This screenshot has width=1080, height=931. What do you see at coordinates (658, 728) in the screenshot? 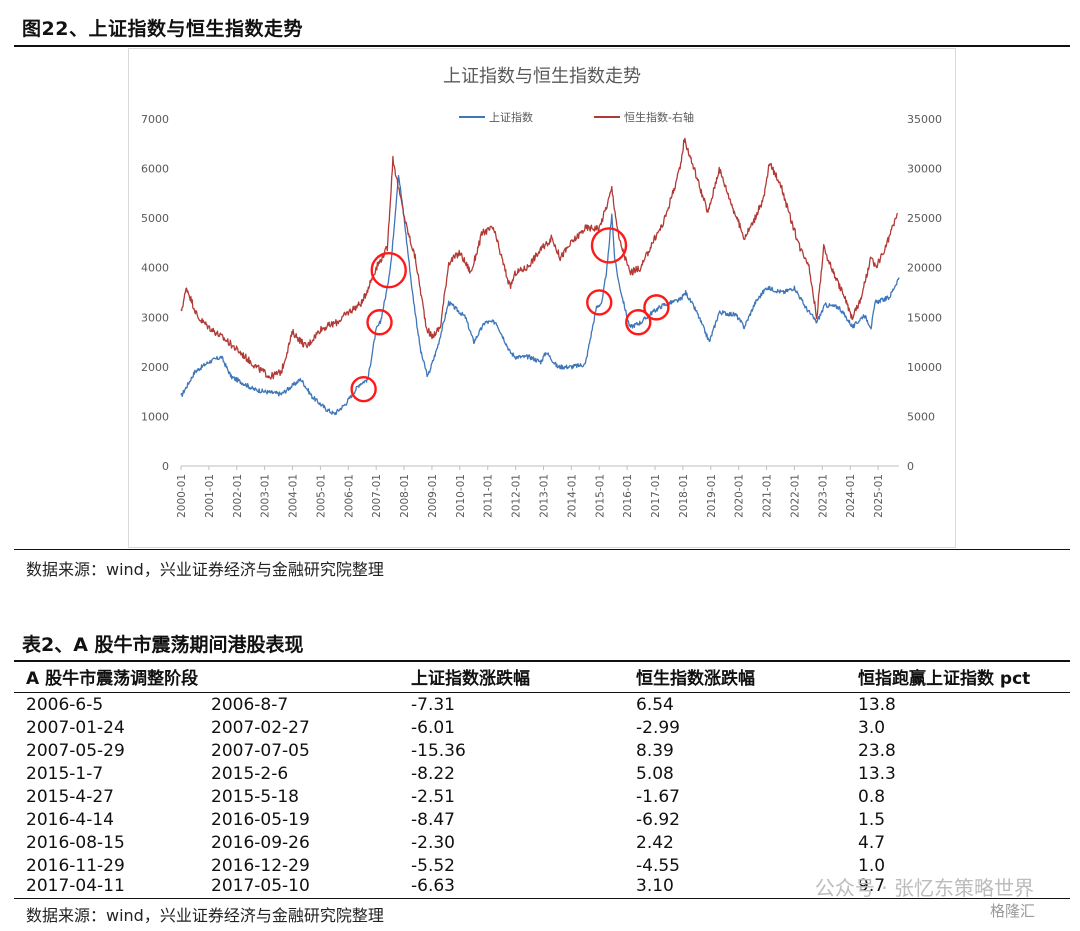
I see `table-cell-hs: -2.99` at bounding box center [658, 728].